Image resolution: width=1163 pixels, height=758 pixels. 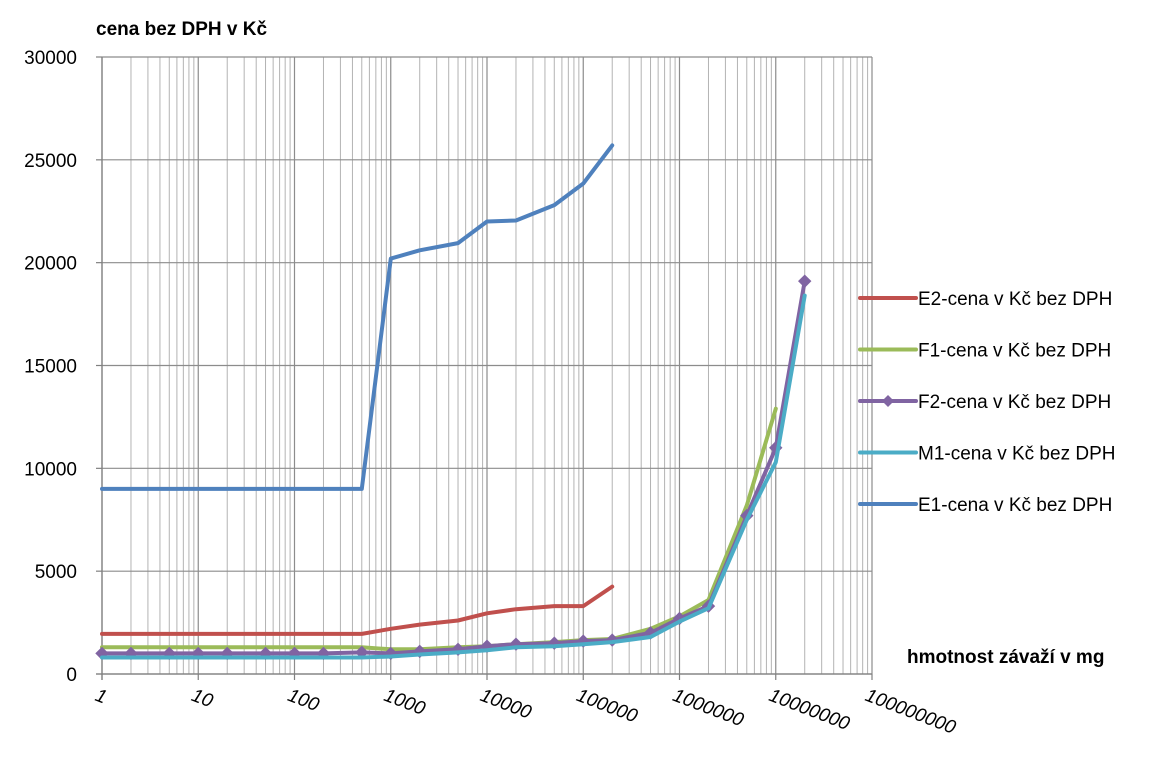 I want to click on x-tick-label: 1000000, so click(x=708, y=708).